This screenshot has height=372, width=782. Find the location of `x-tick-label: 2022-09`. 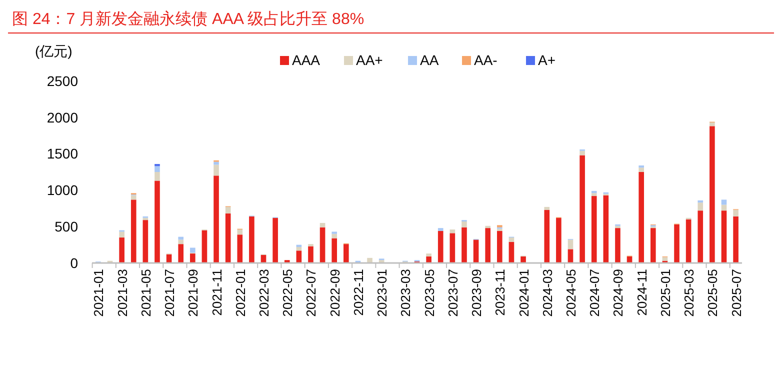

x-tick-label: 2022-09 is located at coordinates (334, 293).